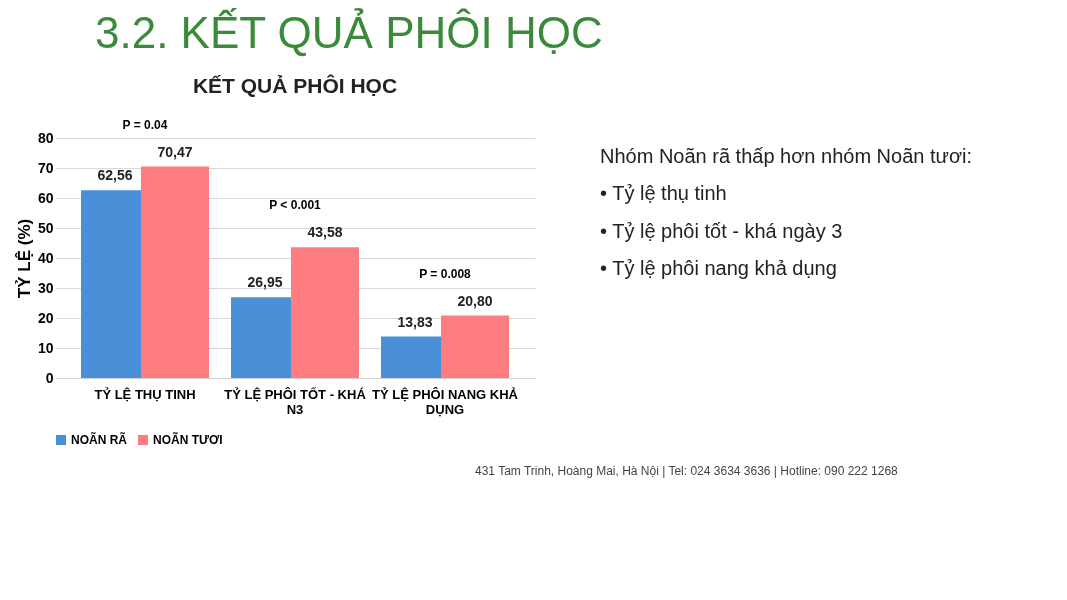 Image resolution: width=1067 pixels, height=600 pixels. What do you see at coordinates (663, 193) in the screenshot?
I see `text: • Tỷ lệ thụ tinh` at bounding box center [663, 193].